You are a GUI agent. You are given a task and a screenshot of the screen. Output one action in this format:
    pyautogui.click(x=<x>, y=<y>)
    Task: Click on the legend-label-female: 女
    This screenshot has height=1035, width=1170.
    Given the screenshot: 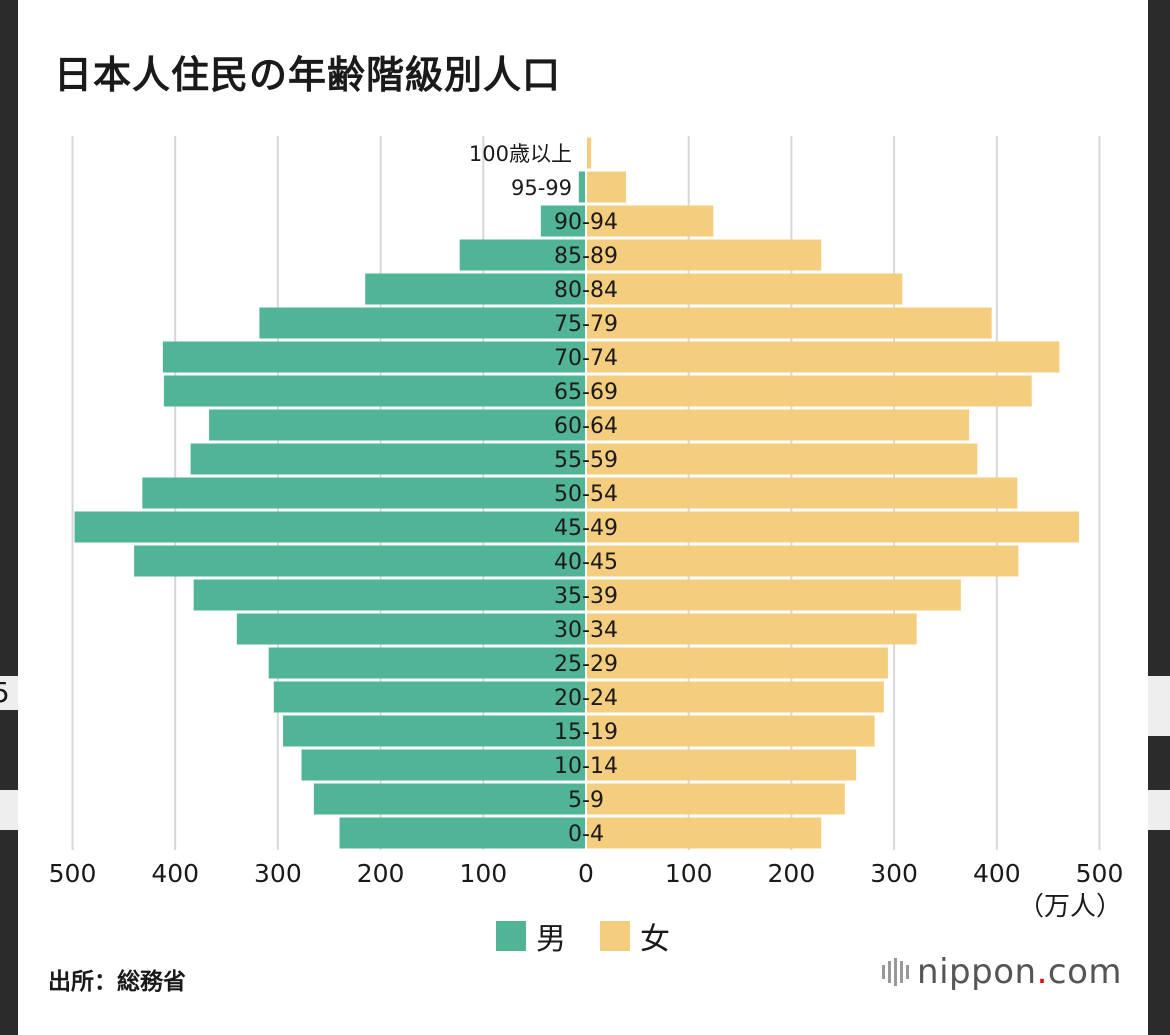 What is the action you would take?
    pyautogui.click(x=655, y=939)
    